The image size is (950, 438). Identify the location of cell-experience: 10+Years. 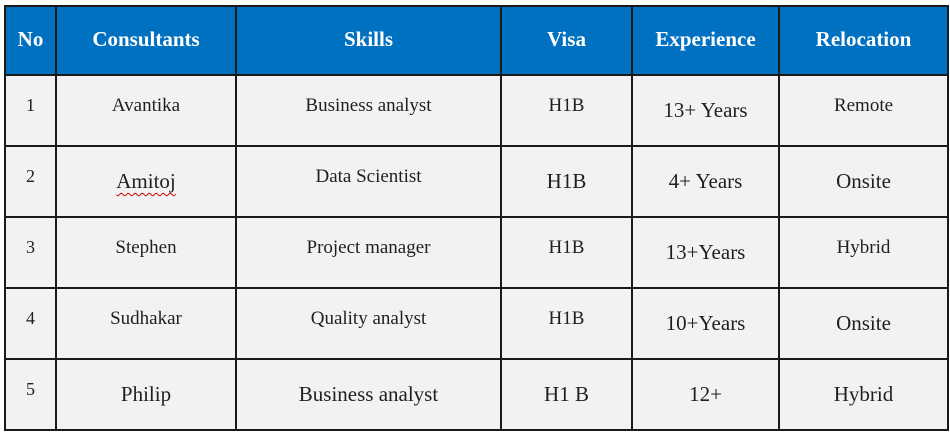
(705, 323).